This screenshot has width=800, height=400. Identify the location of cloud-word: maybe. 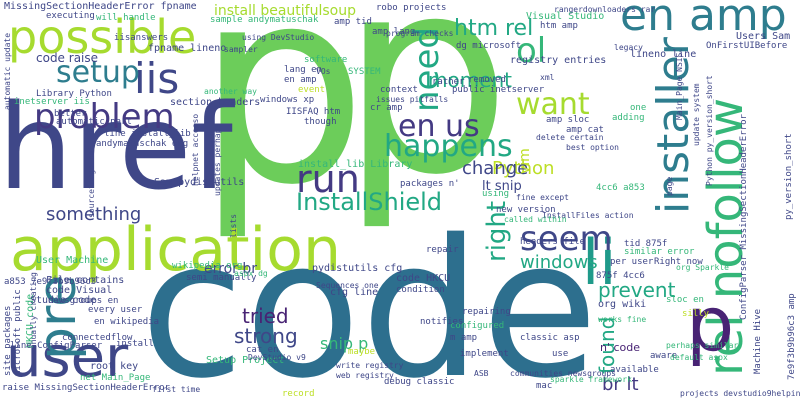
(362, 352).